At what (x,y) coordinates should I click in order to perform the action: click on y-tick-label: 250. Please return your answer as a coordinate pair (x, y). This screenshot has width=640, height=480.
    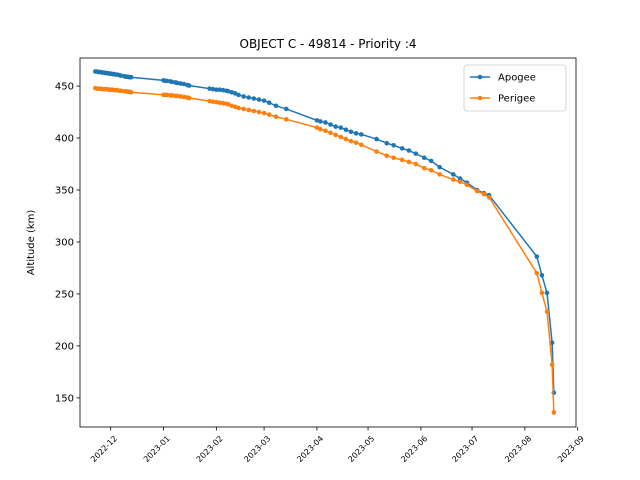
    Looking at the image, I should click on (64, 294).